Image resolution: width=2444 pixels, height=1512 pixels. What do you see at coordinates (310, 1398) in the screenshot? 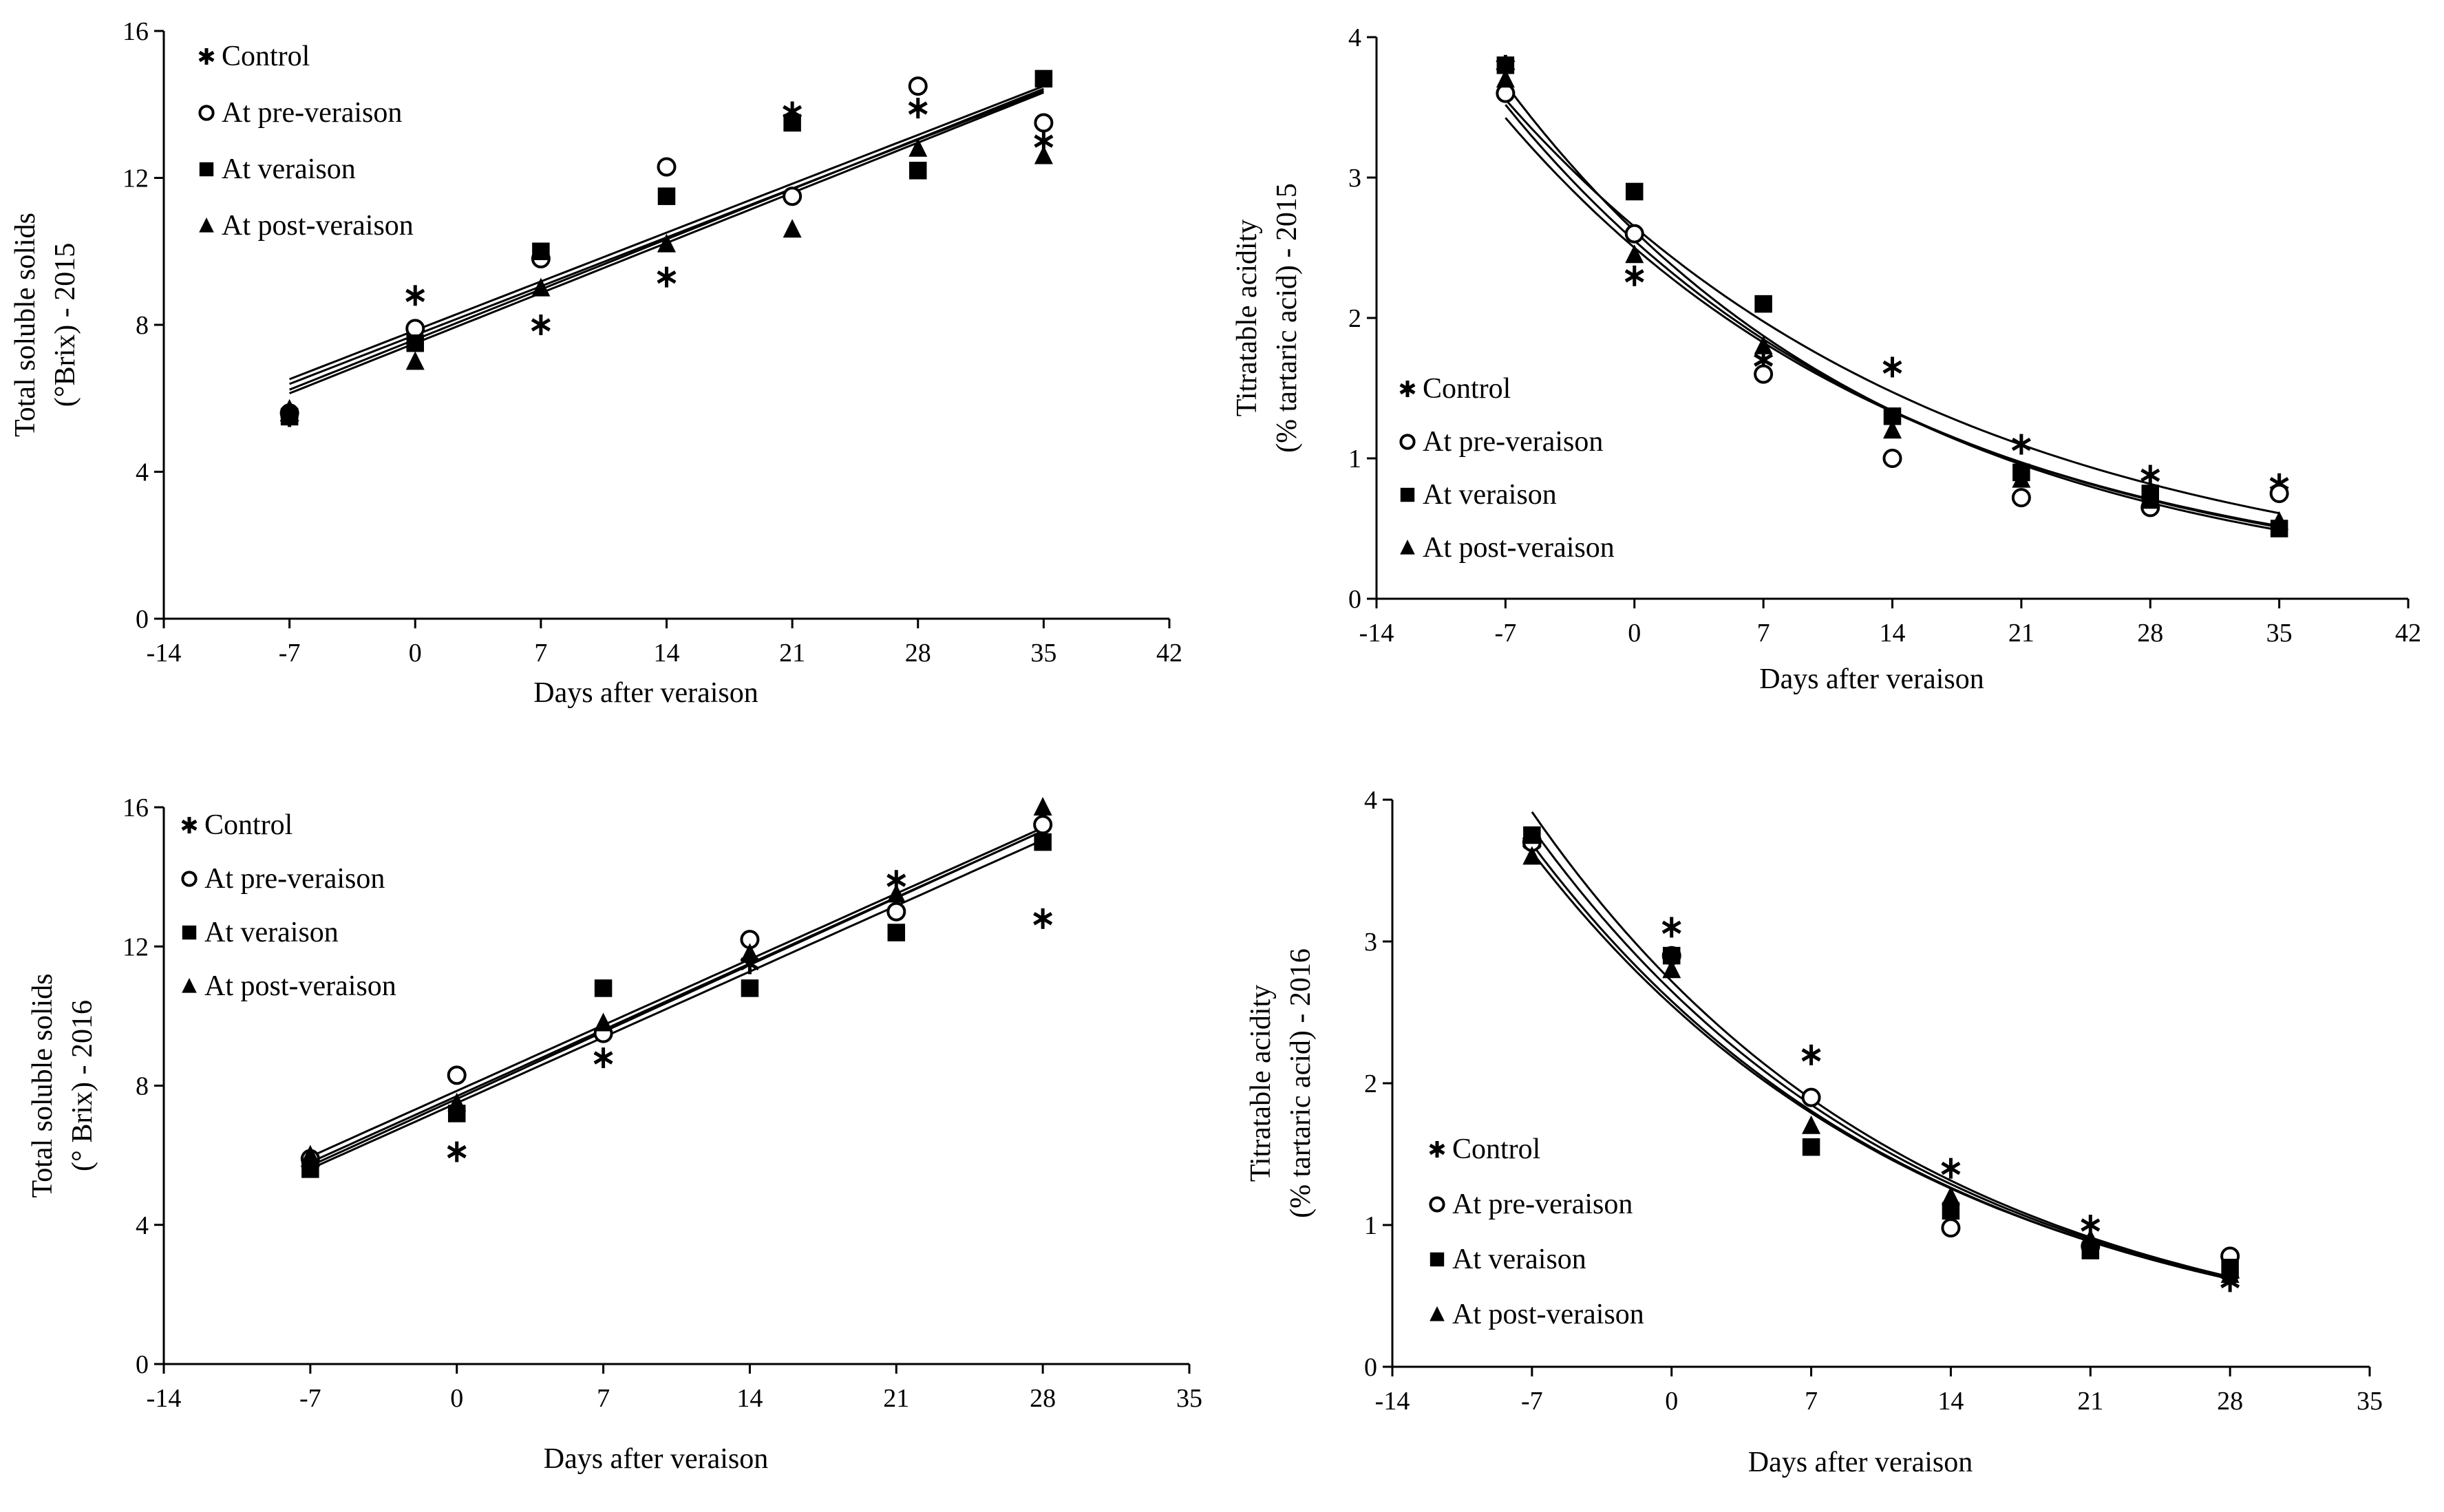
I see `x-tick-label: -7` at bounding box center [310, 1398].